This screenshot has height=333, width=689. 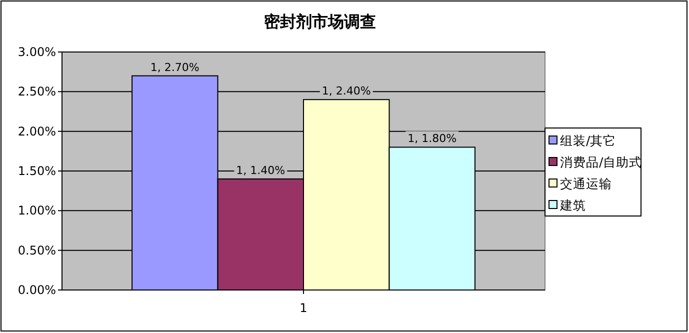 What do you see at coordinates (346, 91) in the screenshot?
I see `data-label: 1, 2.40%` at bounding box center [346, 91].